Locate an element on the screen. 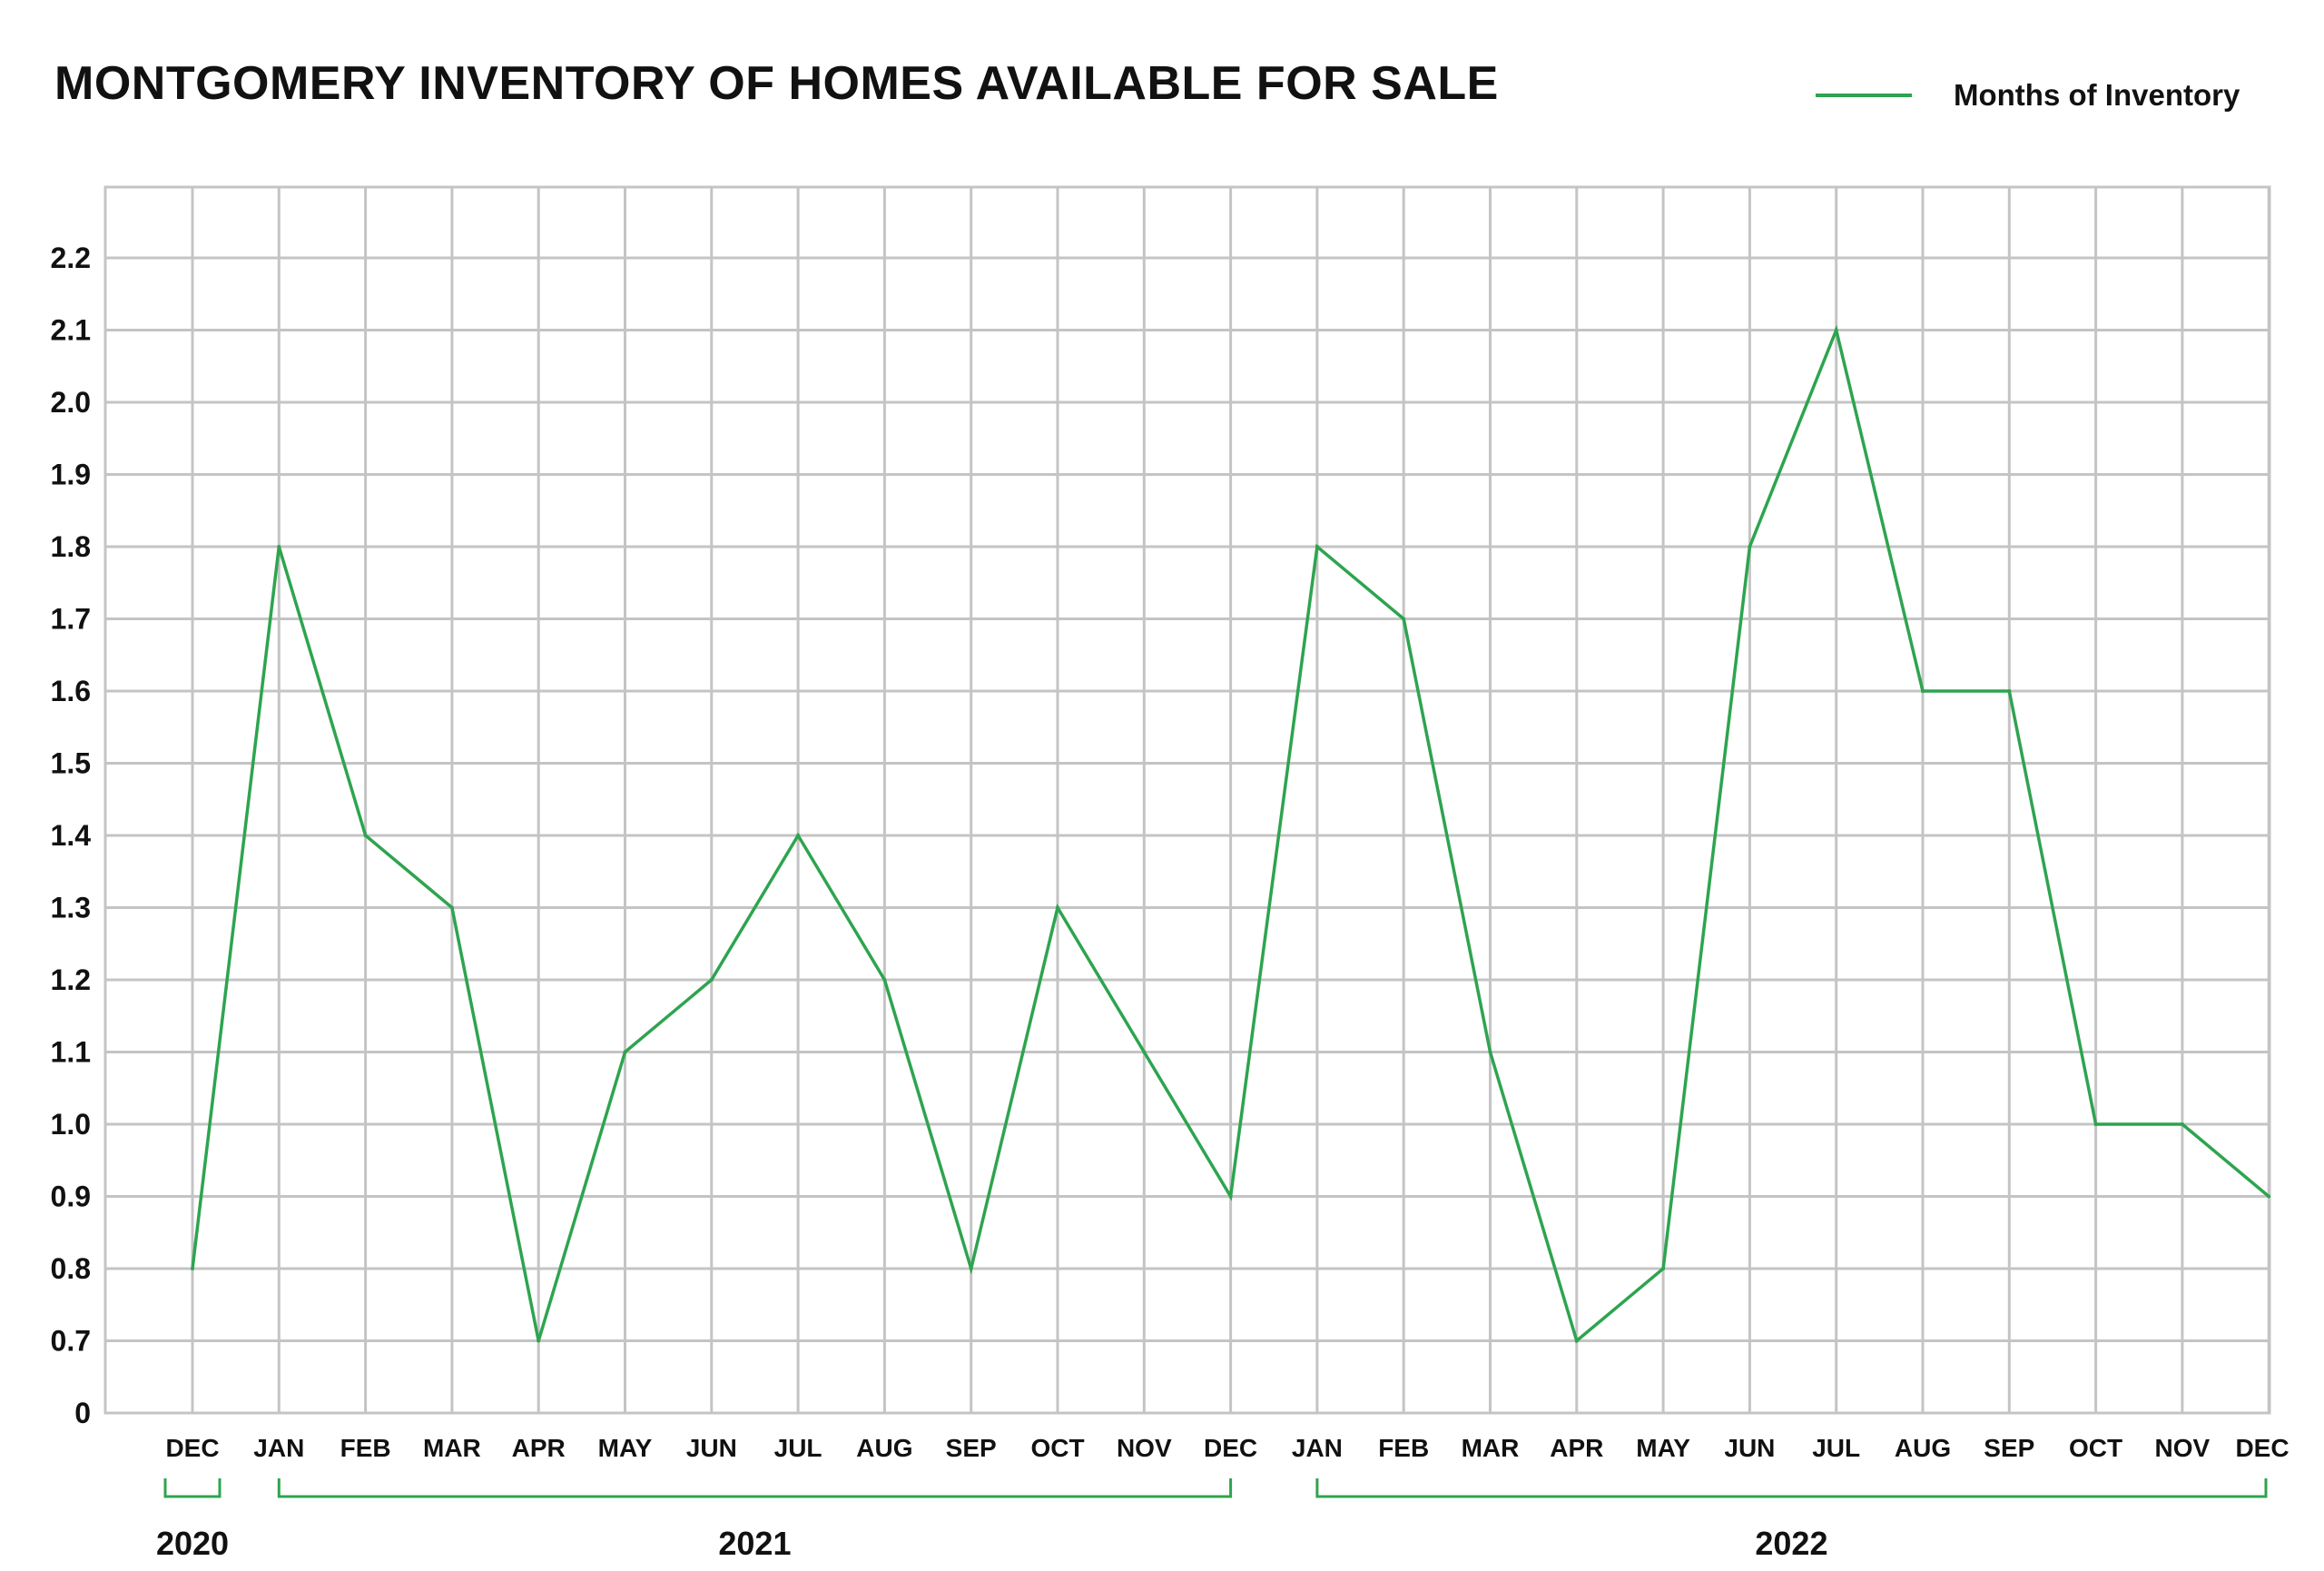  legend: Months of Inventory is located at coordinates (2028, 95).